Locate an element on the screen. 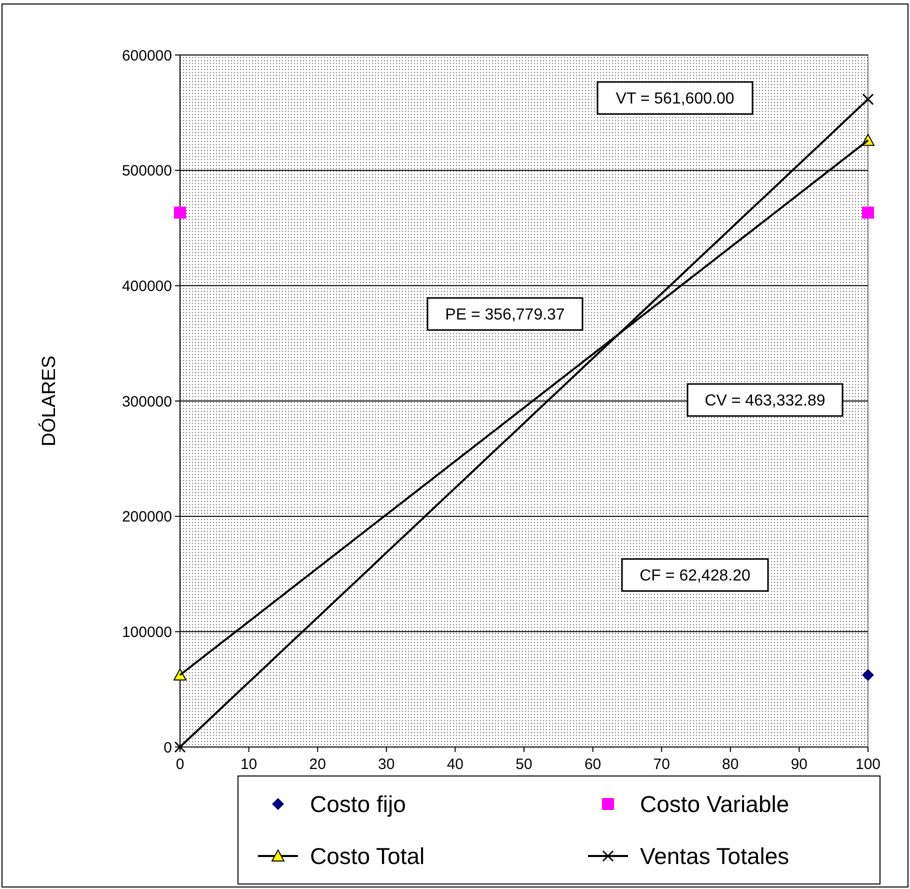 The image size is (910, 889). x-tick-label: 60 is located at coordinates (593, 764).